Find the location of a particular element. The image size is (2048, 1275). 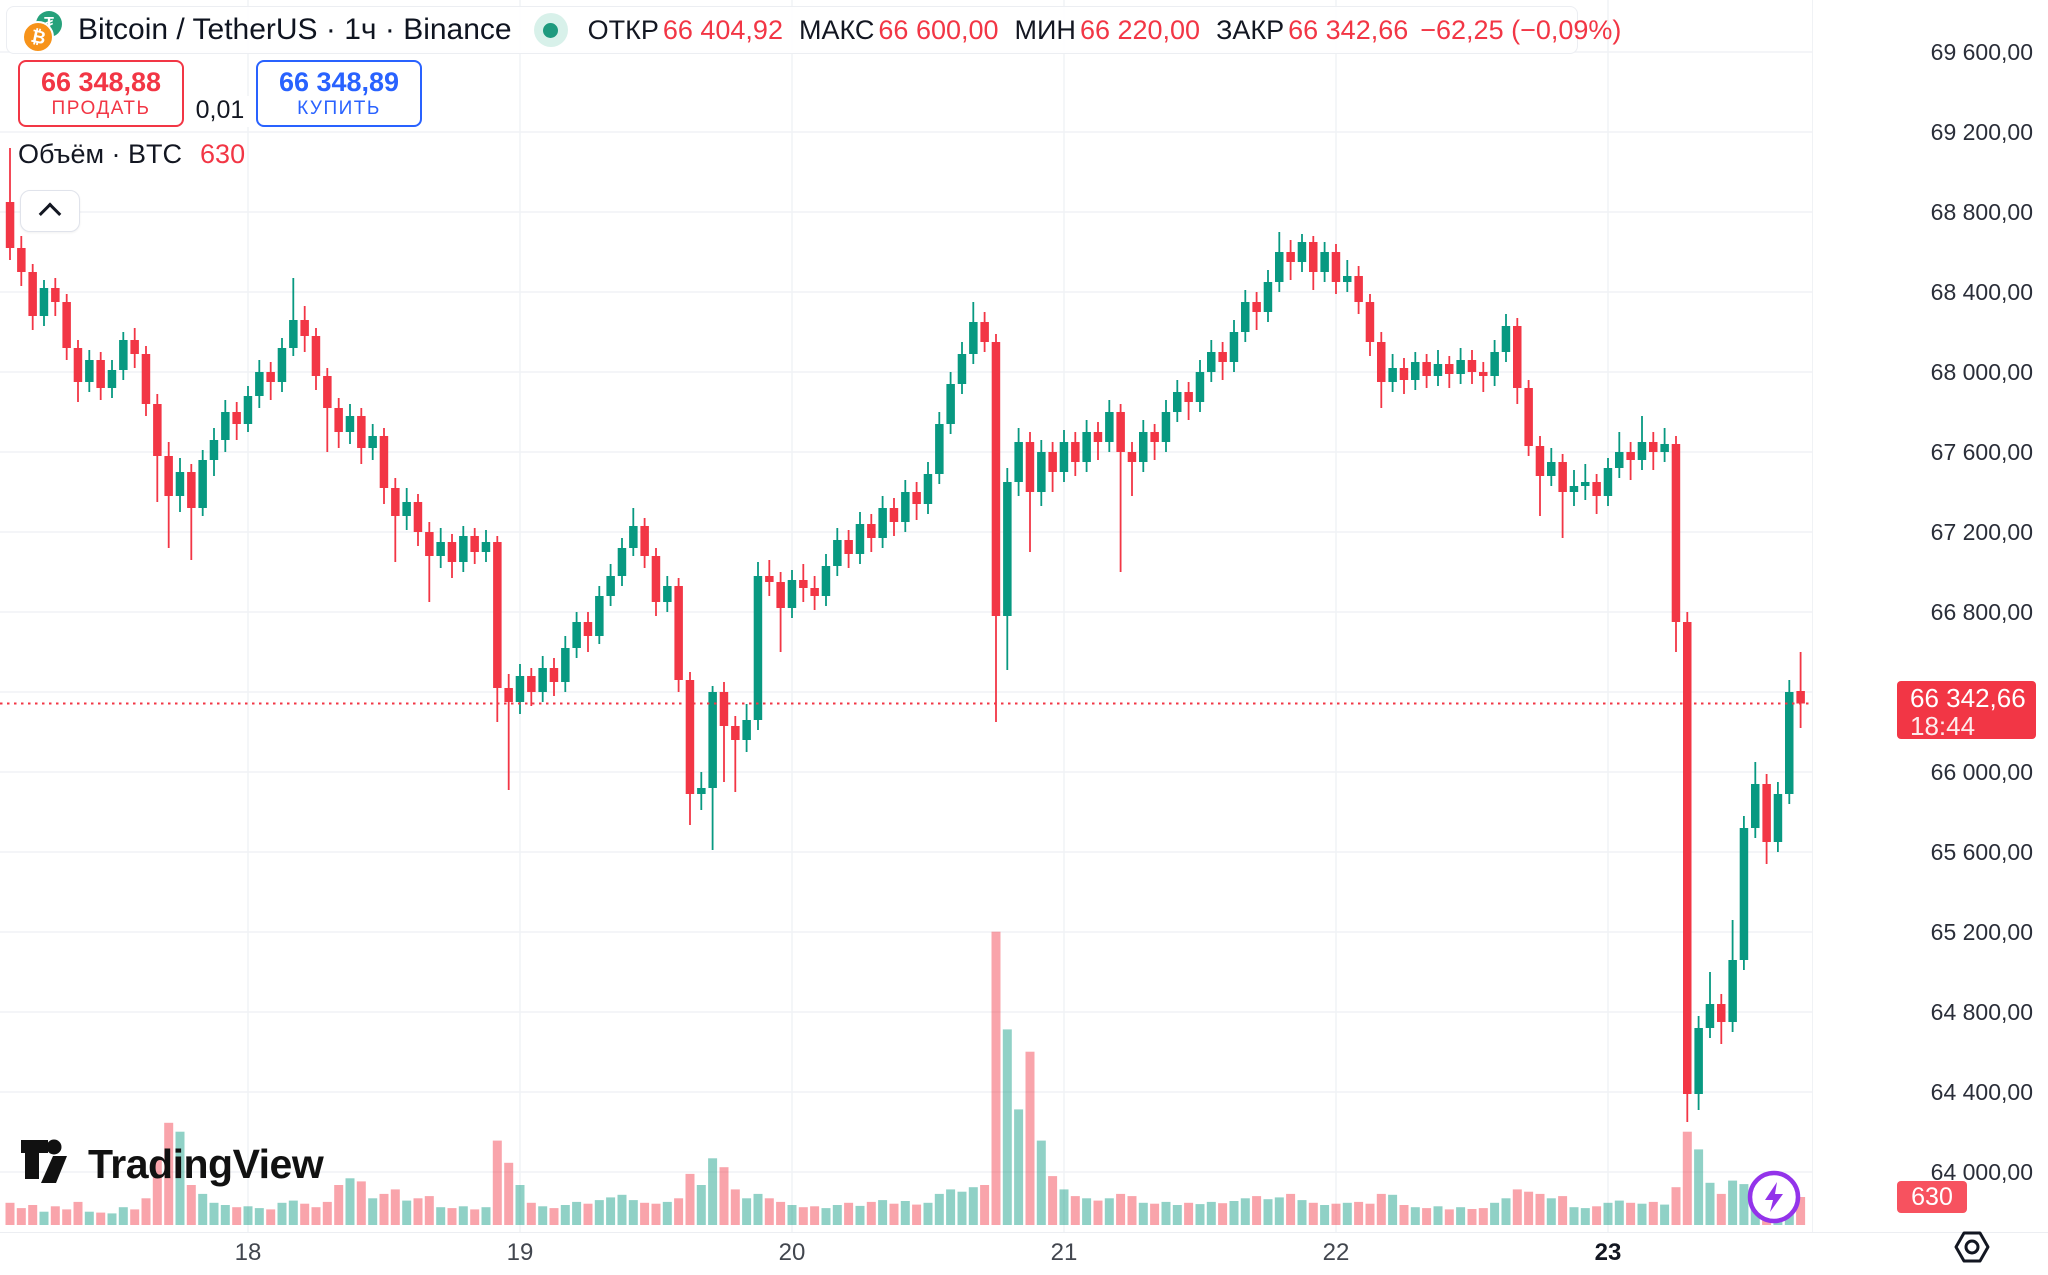

price-tick-label: 66 000,00 is located at coordinates (1981, 772).